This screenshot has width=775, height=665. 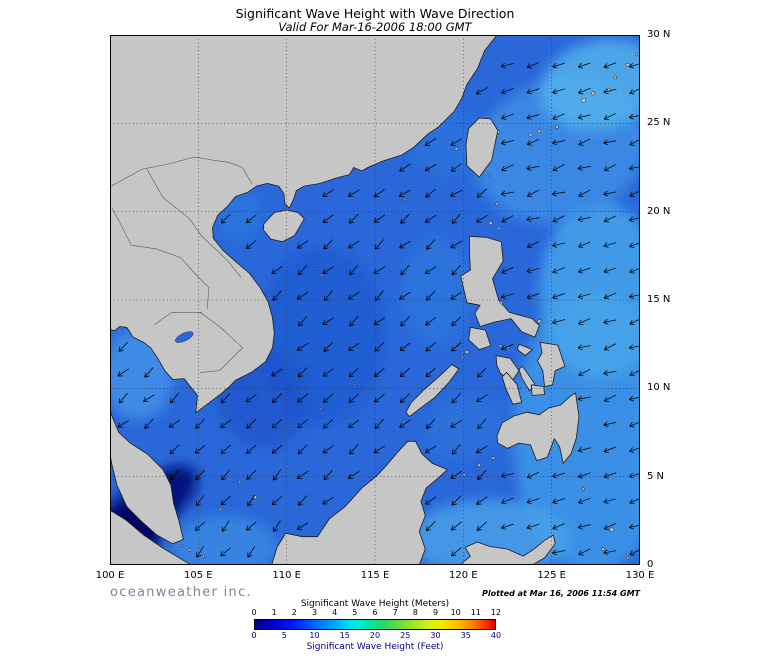 What do you see at coordinates (375, 575) in the screenshot?
I see `lon-tick-label: 115 E` at bounding box center [375, 575].